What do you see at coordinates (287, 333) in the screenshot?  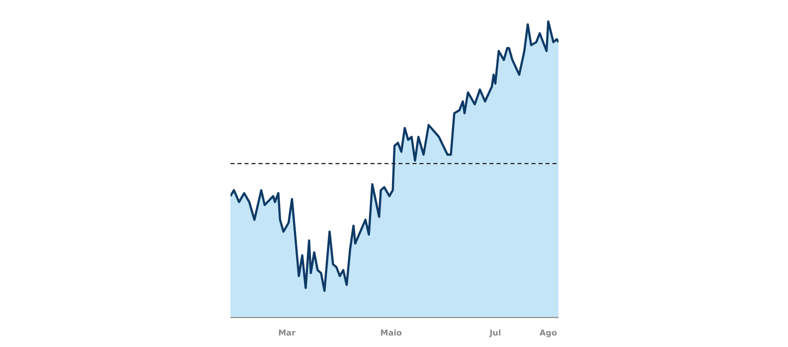 I see `x-tick-label: Mar` at bounding box center [287, 333].